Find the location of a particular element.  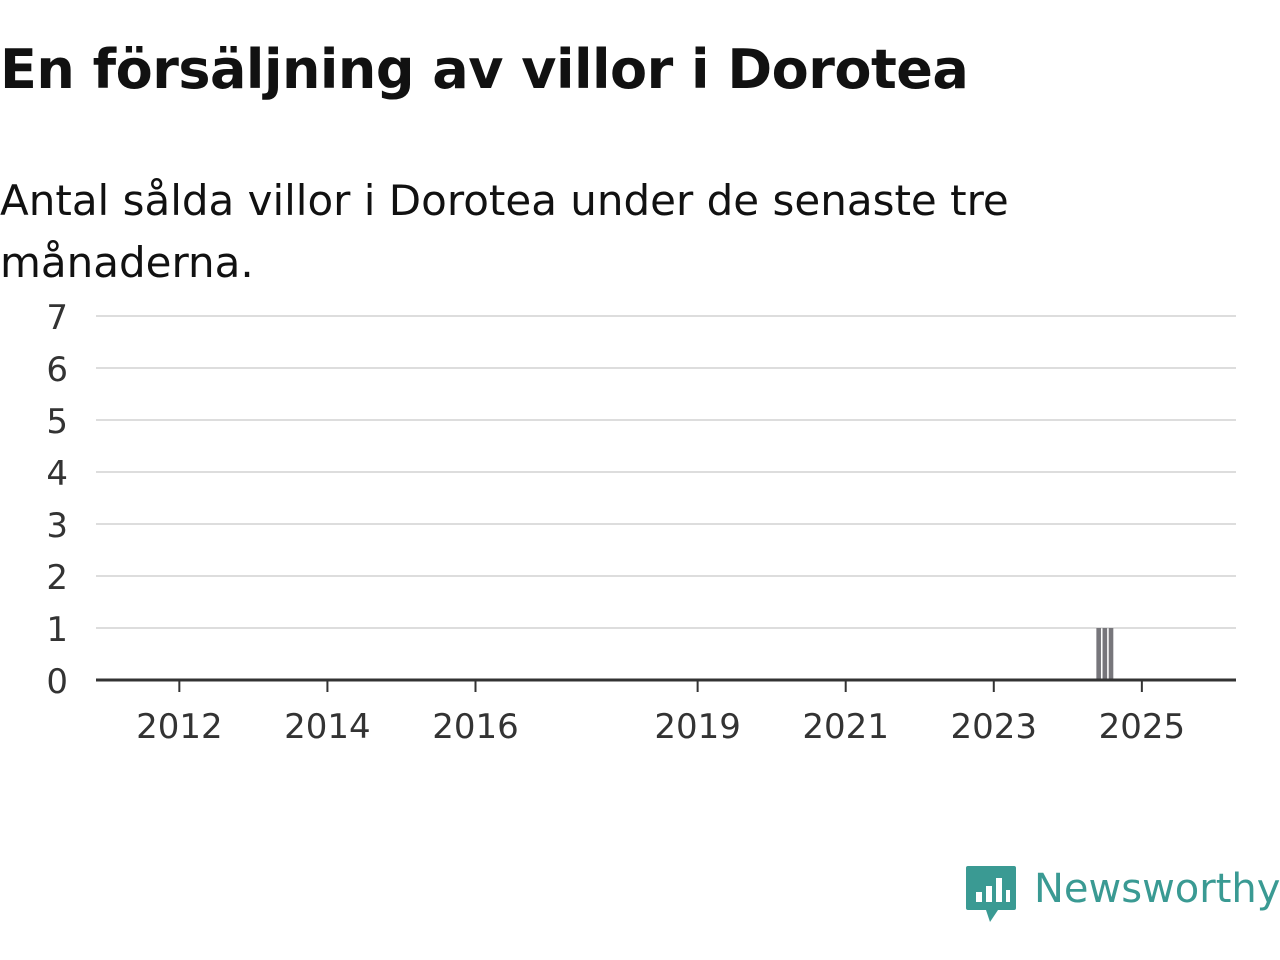

y-tick-label: 2 is located at coordinates (57, 578).